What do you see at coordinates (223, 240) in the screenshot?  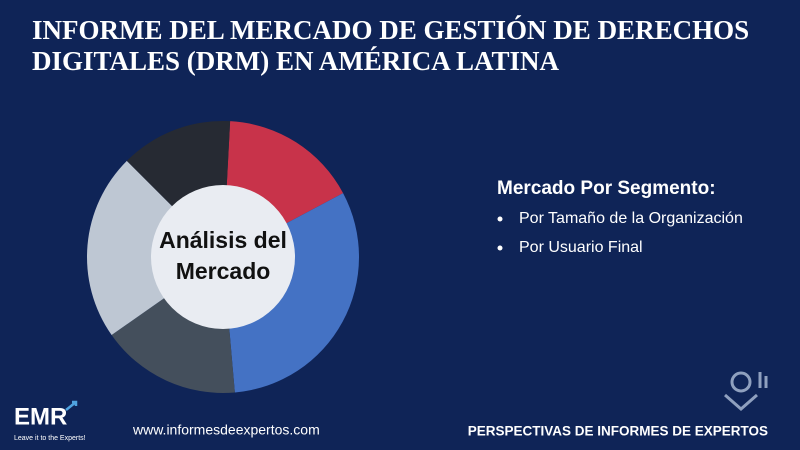 I see `center-label: Análisis del` at bounding box center [223, 240].